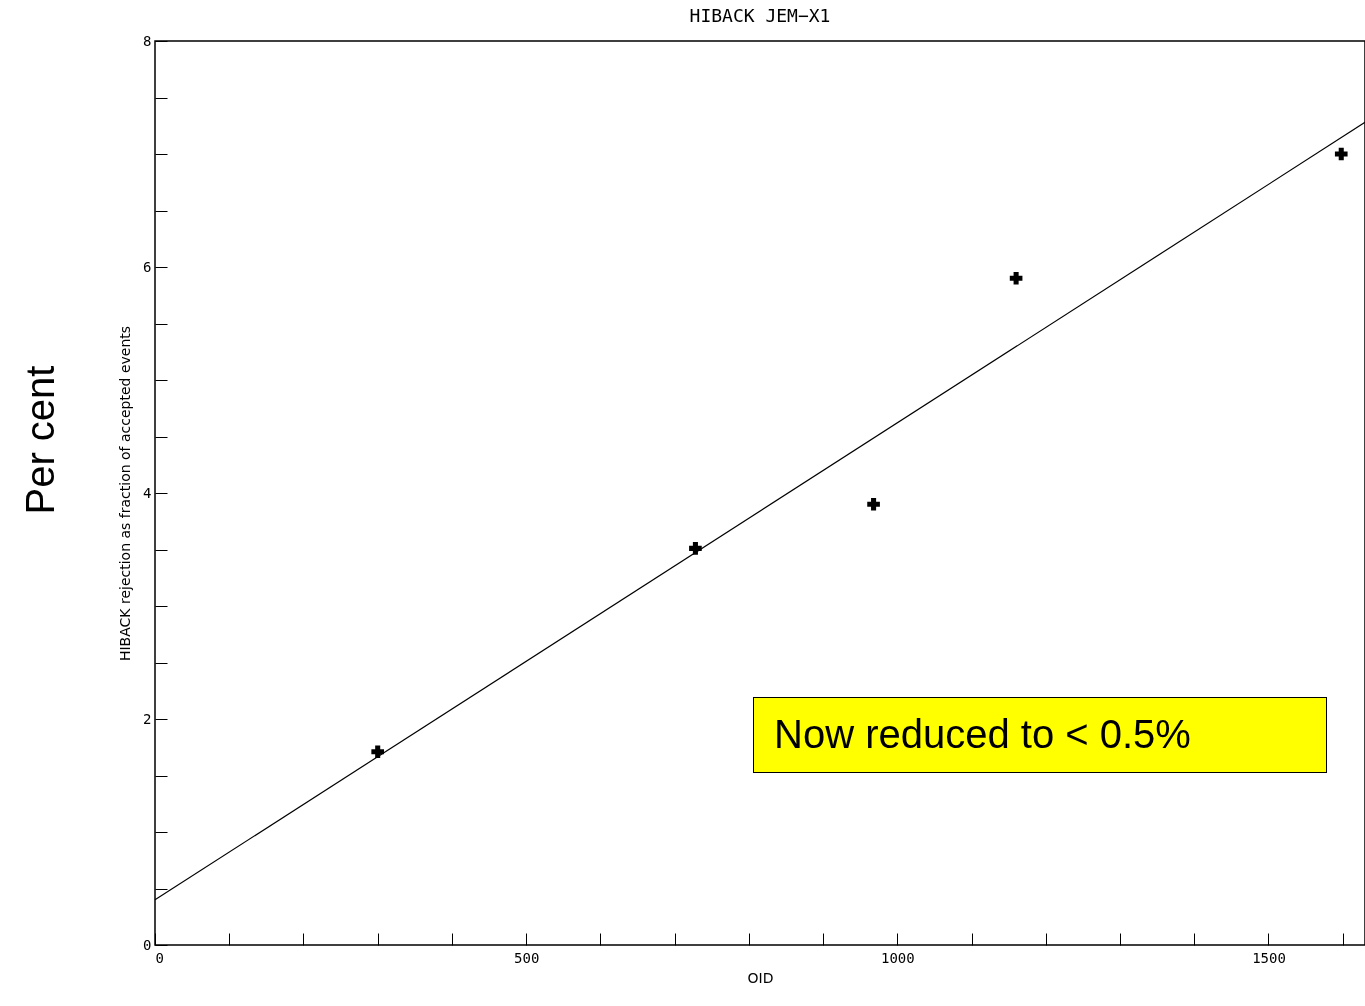  I want to click on y-tick-label: 8, so click(147, 40).